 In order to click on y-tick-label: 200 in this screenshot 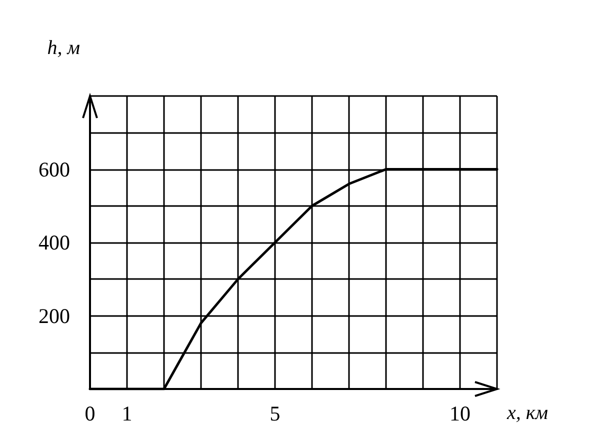, I will do `click(54, 316)`.